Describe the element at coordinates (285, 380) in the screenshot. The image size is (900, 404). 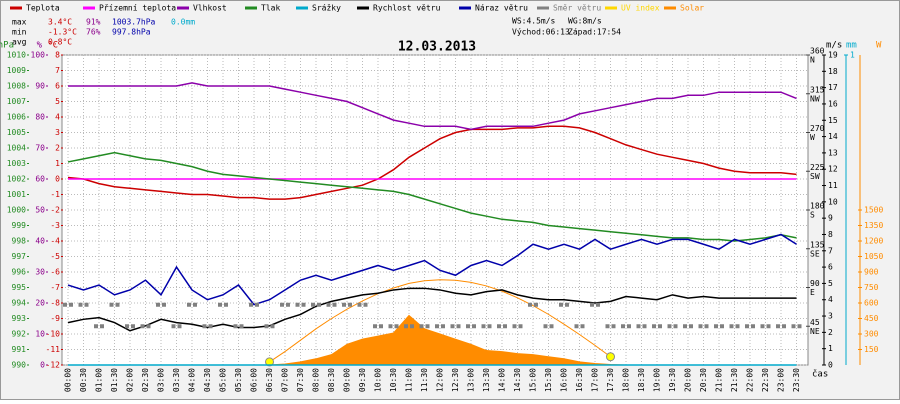
I see `x-tick-label: 07:00` at that location.